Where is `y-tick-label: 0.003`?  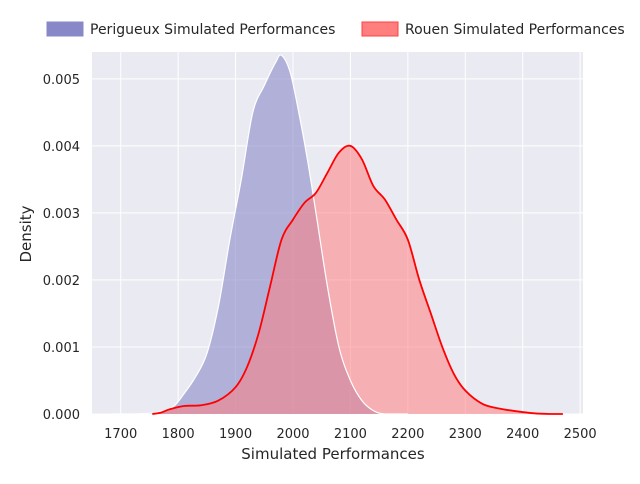 y-tick-label: 0.003 is located at coordinates (61, 214).